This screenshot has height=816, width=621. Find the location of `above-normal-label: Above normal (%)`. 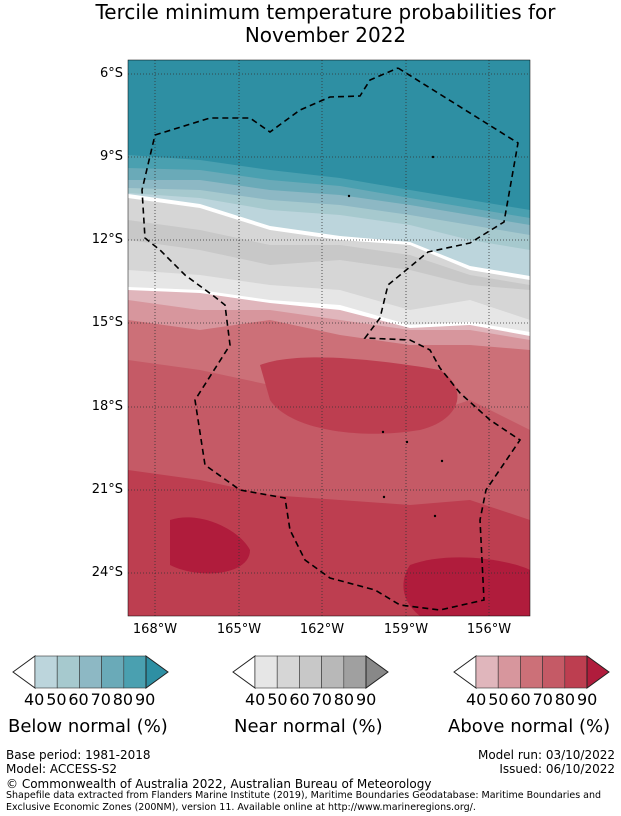

above-normal-label: Above normal (%) is located at coordinates (529, 726).